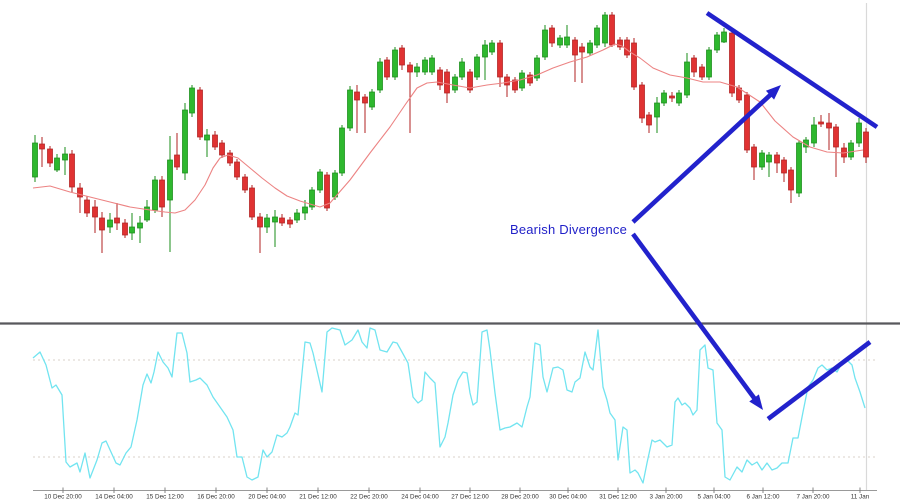 This screenshot has height=500, width=900. What do you see at coordinates (114, 497) in the screenshot?
I see `x-axis-label: 14 Dec 04:00` at bounding box center [114, 497].